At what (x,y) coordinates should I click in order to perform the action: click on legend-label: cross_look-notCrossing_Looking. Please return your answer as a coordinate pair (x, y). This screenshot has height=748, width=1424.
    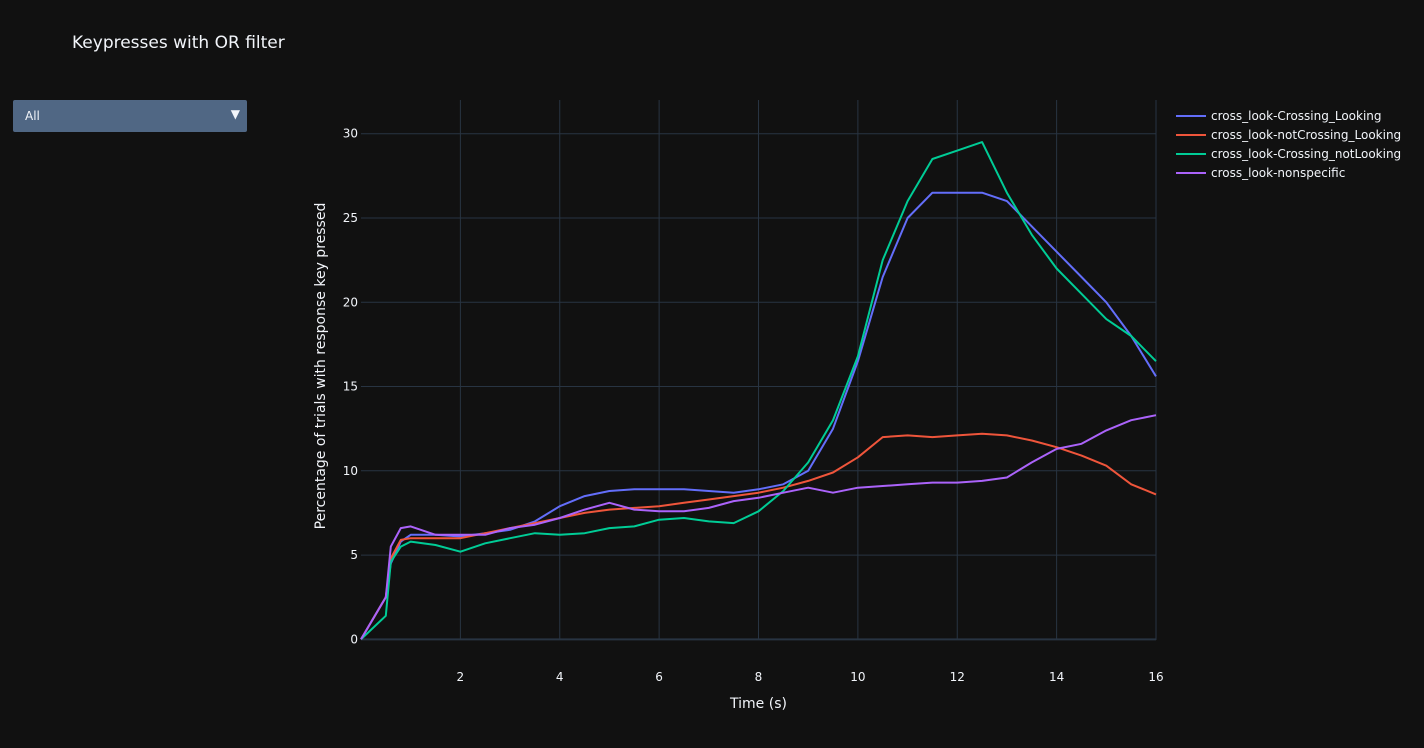
    Looking at the image, I should click on (1306, 134).